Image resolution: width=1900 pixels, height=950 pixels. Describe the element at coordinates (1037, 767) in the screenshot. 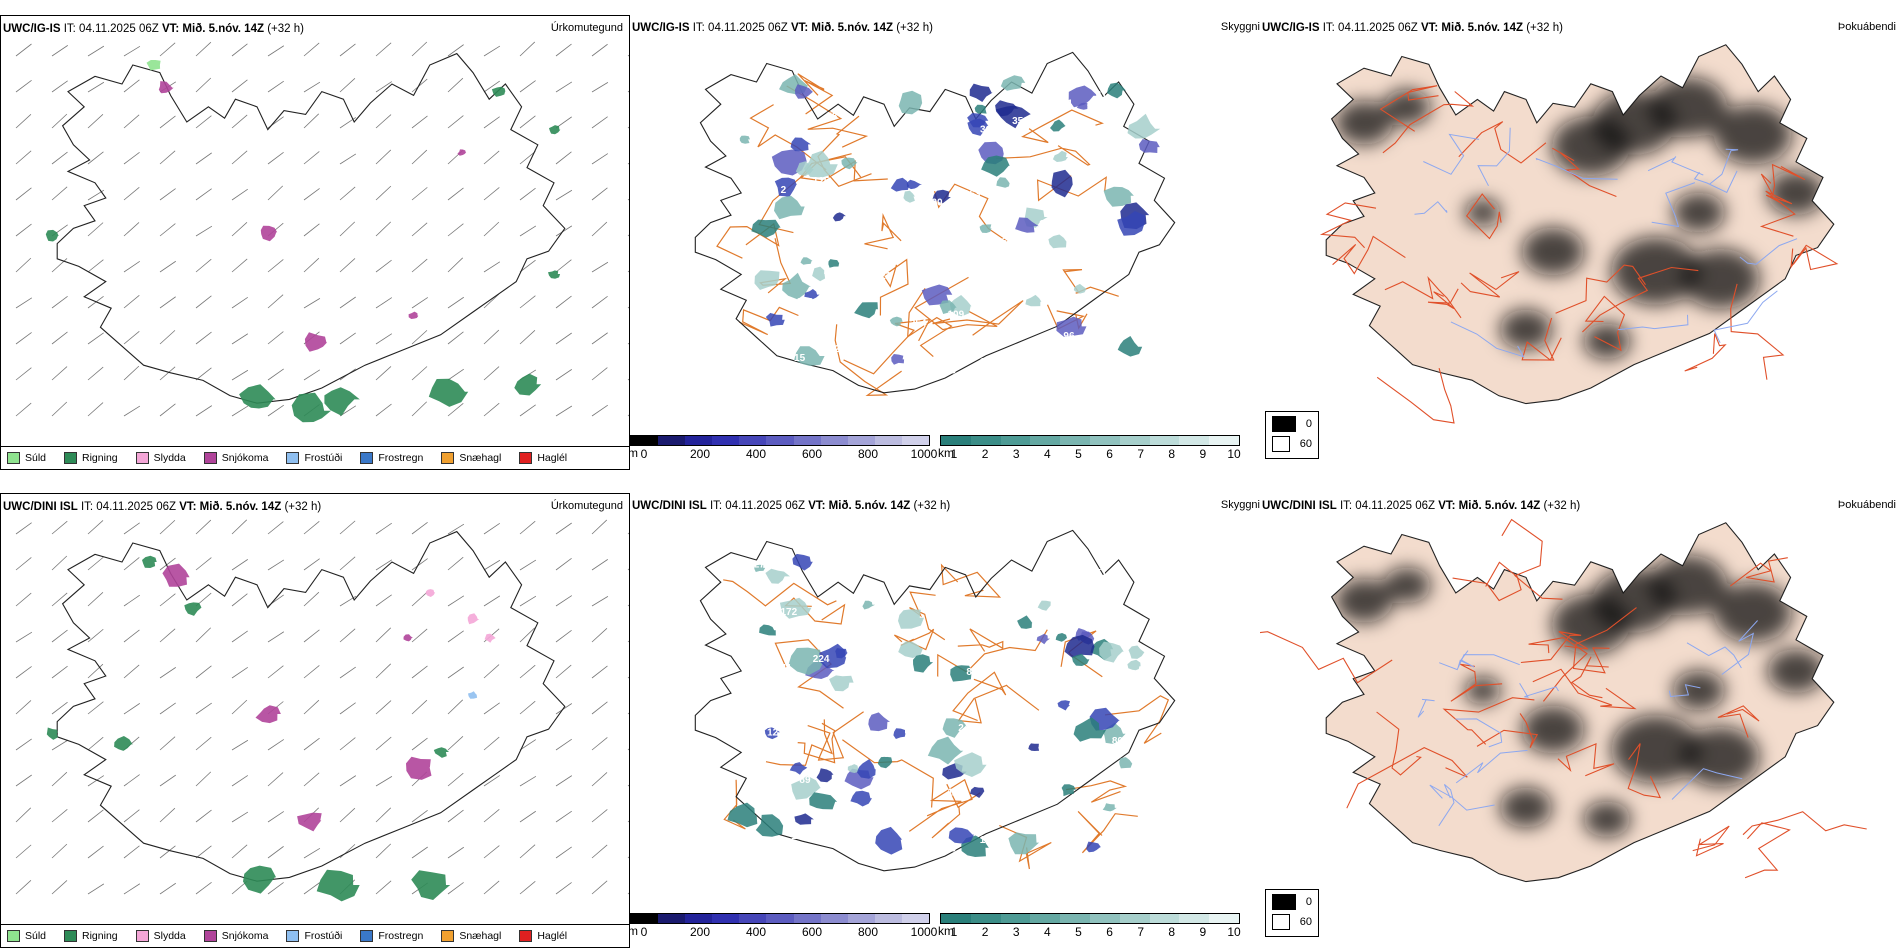

I see `visibility-label: 110` at that location.